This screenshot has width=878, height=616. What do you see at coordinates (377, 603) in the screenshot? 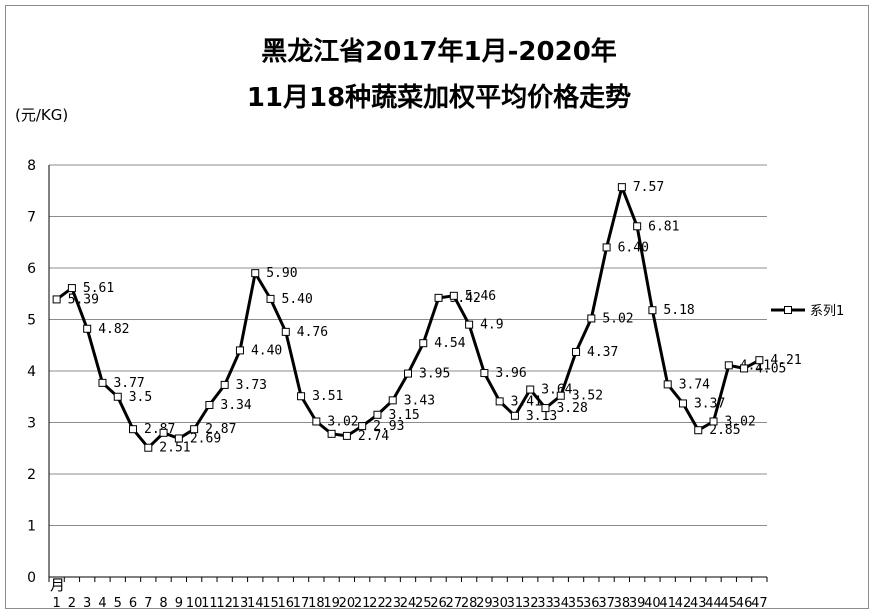
I see `x-tick-label: 22` at bounding box center [377, 603].